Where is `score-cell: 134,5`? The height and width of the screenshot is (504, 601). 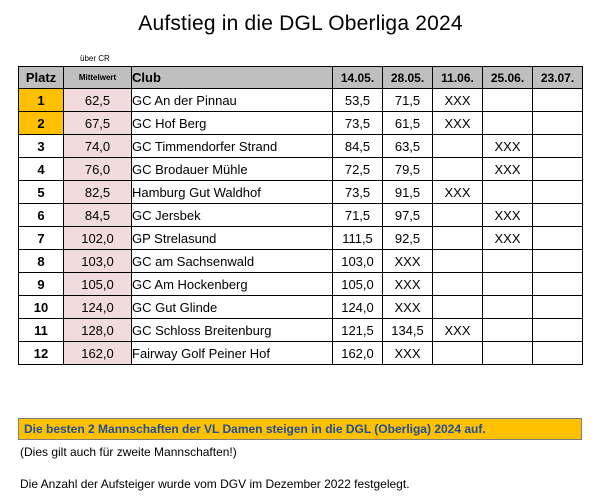 score-cell: 134,5 is located at coordinates (407, 330).